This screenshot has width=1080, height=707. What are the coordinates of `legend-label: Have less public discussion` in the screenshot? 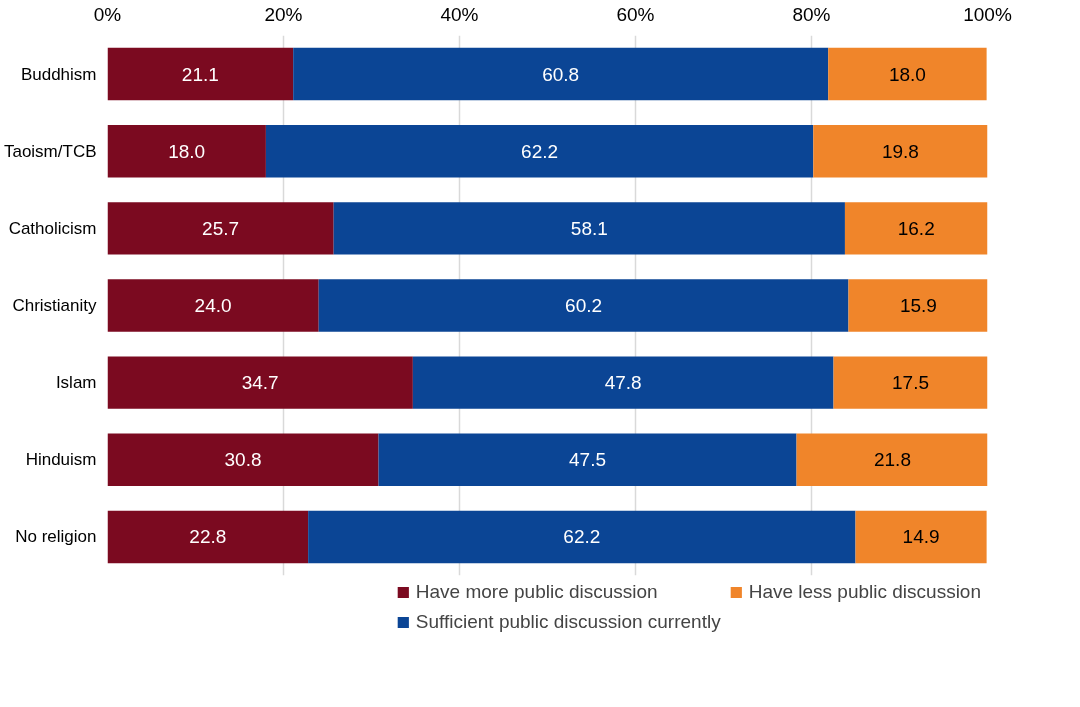 It's located at (864, 592).